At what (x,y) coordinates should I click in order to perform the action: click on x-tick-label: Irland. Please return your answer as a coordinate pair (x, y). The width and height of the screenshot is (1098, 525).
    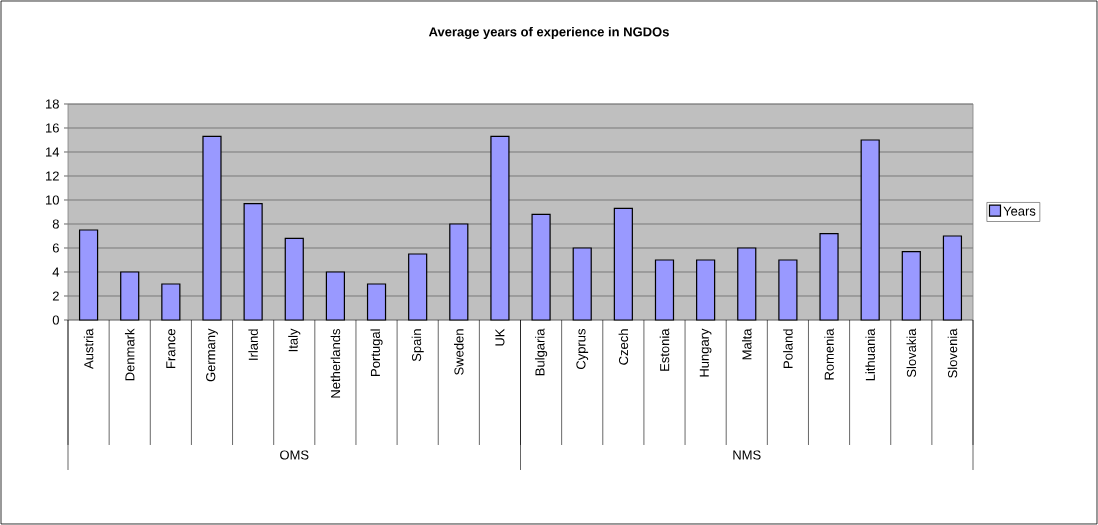
    Looking at the image, I should click on (253, 344).